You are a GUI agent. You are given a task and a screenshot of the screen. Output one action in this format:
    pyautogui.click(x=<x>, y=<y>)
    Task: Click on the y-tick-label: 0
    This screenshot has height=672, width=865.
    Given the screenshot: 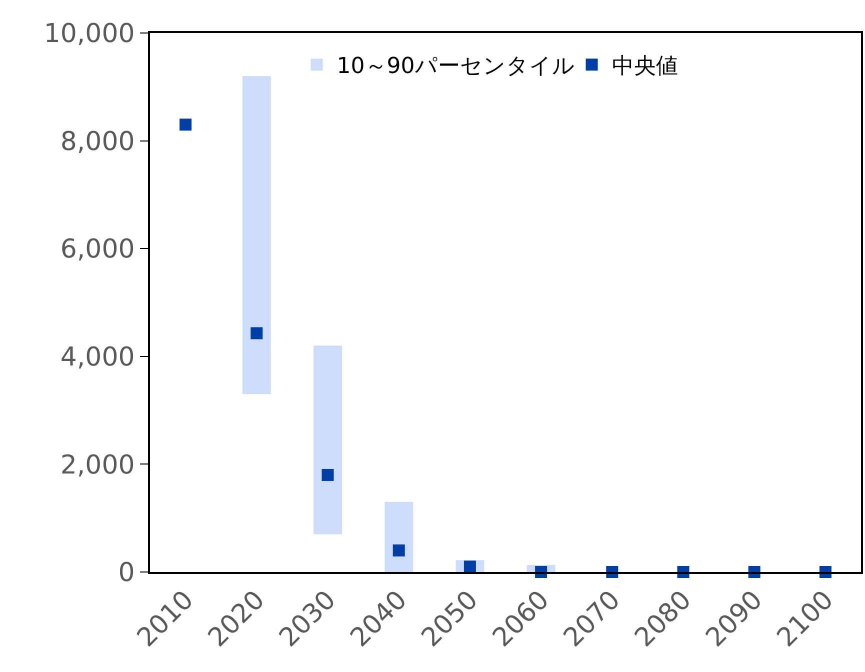 What is the action you would take?
    pyautogui.click(x=126, y=573)
    